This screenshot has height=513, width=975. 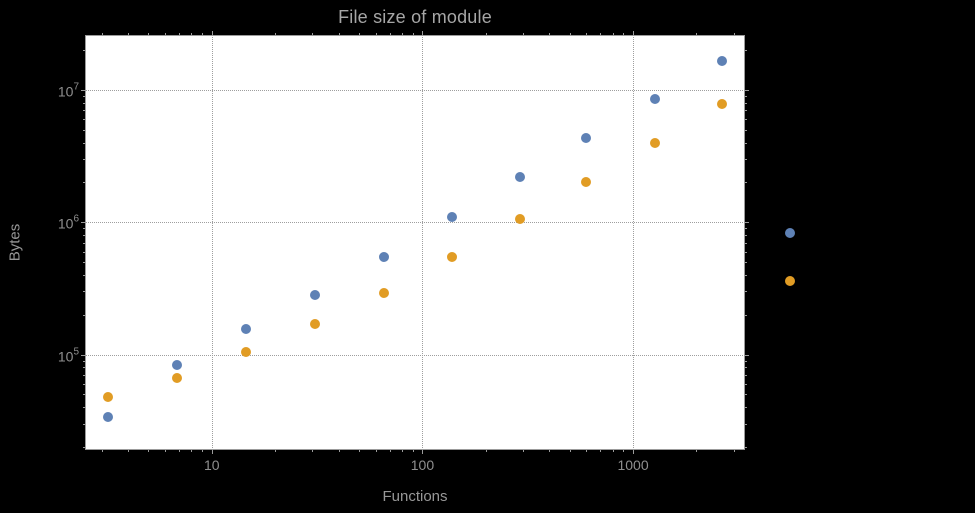 What do you see at coordinates (415, 496) in the screenshot?
I see `x-axis-label: Functions` at bounding box center [415, 496].